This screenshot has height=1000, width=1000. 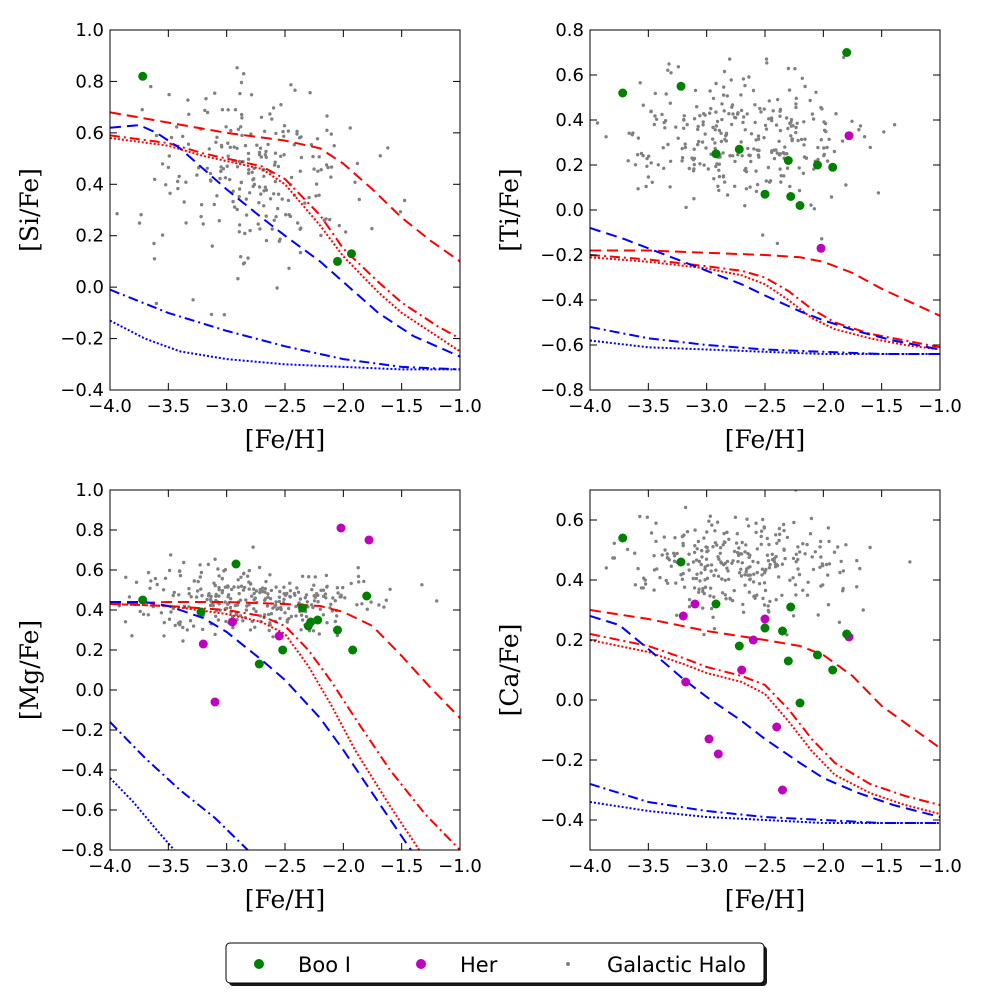 I want to click on x-tick-label: −1.5, so click(x=402, y=866).